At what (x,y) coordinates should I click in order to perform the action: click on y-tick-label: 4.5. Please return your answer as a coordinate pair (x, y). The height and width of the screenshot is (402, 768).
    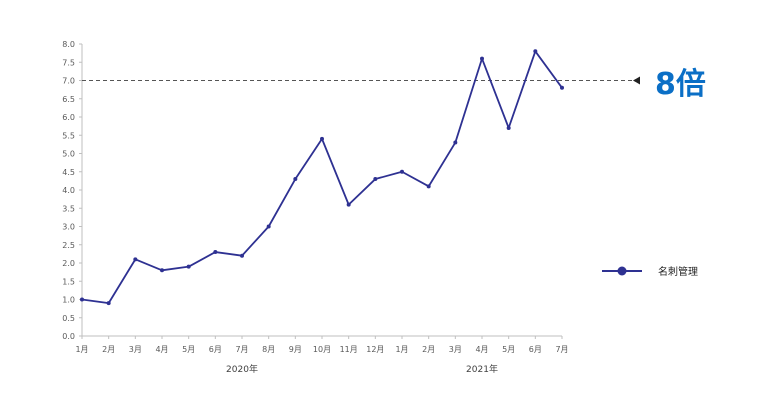
    Looking at the image, I should click on (68, 172).